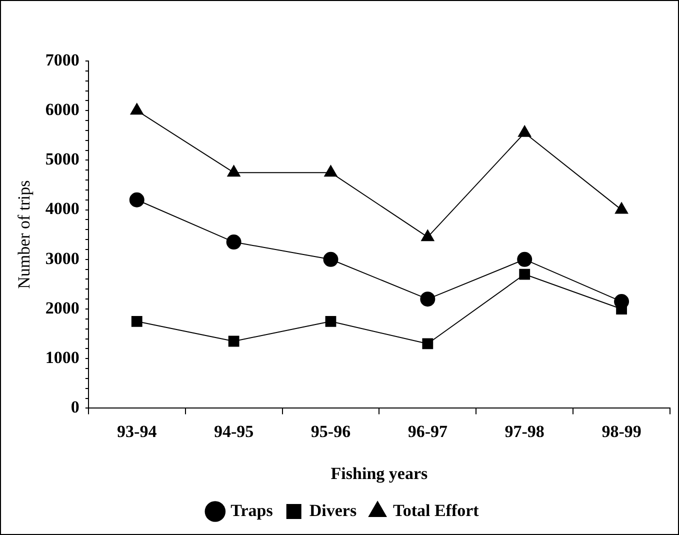 The height and width of the screenshot is (535, 679). I want to click on x-tick-label: 96-97, so click(428, 431).